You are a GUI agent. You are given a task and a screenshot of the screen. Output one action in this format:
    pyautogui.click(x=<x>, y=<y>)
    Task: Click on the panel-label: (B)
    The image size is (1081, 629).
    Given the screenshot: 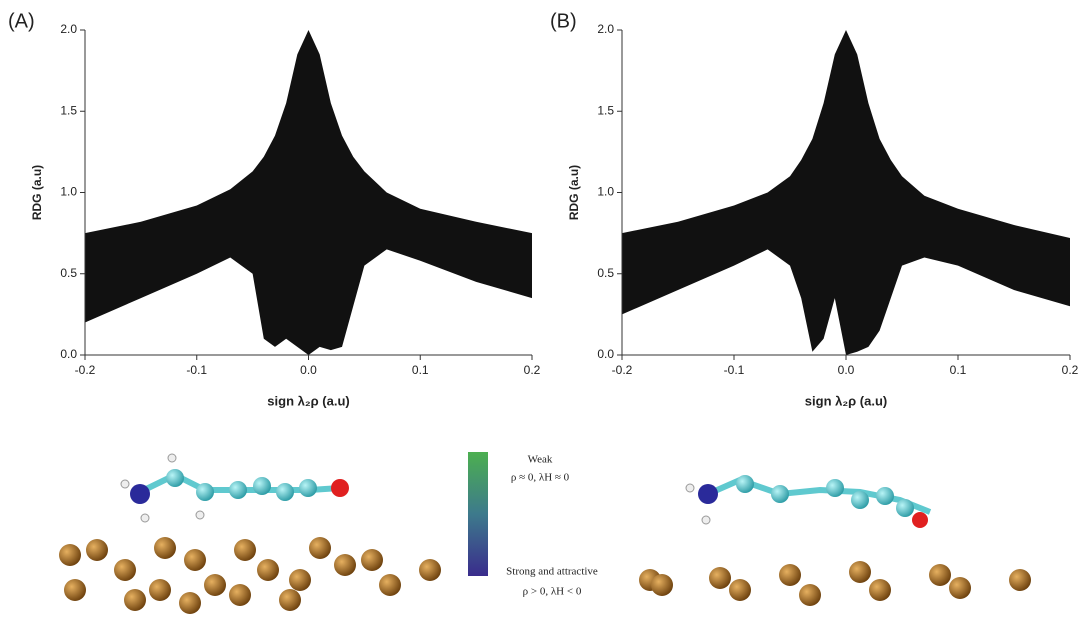 What is the action you would take?
    pyautogui.click(x=563, y=21)
    